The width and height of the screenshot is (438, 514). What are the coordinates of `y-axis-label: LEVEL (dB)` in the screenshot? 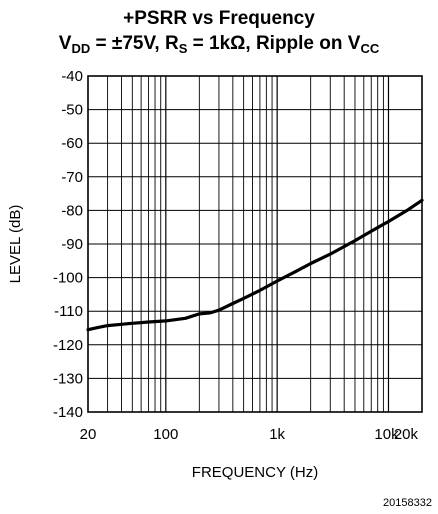 It's located at (15, 244).